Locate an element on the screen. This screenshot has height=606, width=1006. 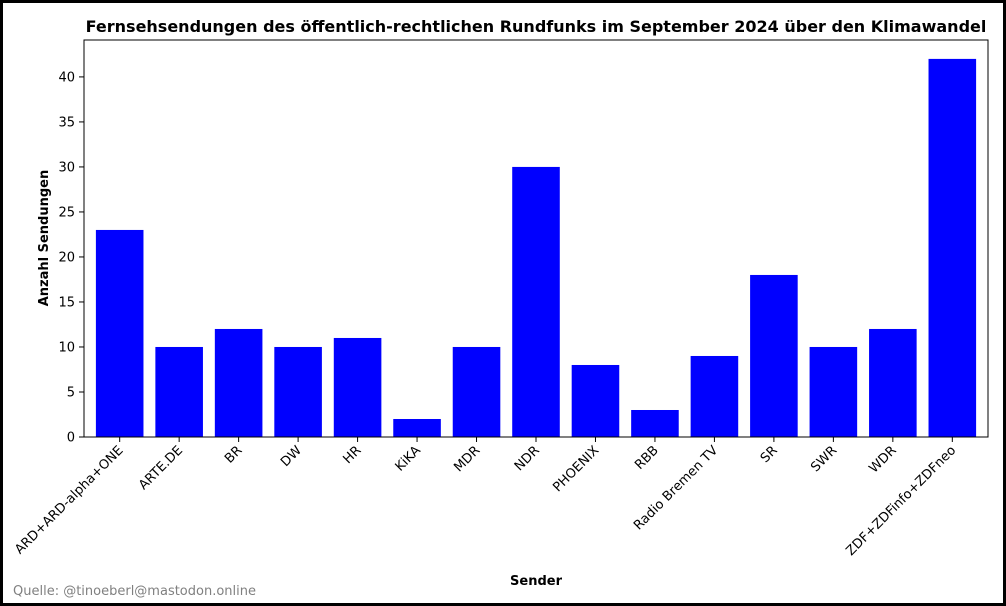
bar-ndr is located at coordinates (536, 301).